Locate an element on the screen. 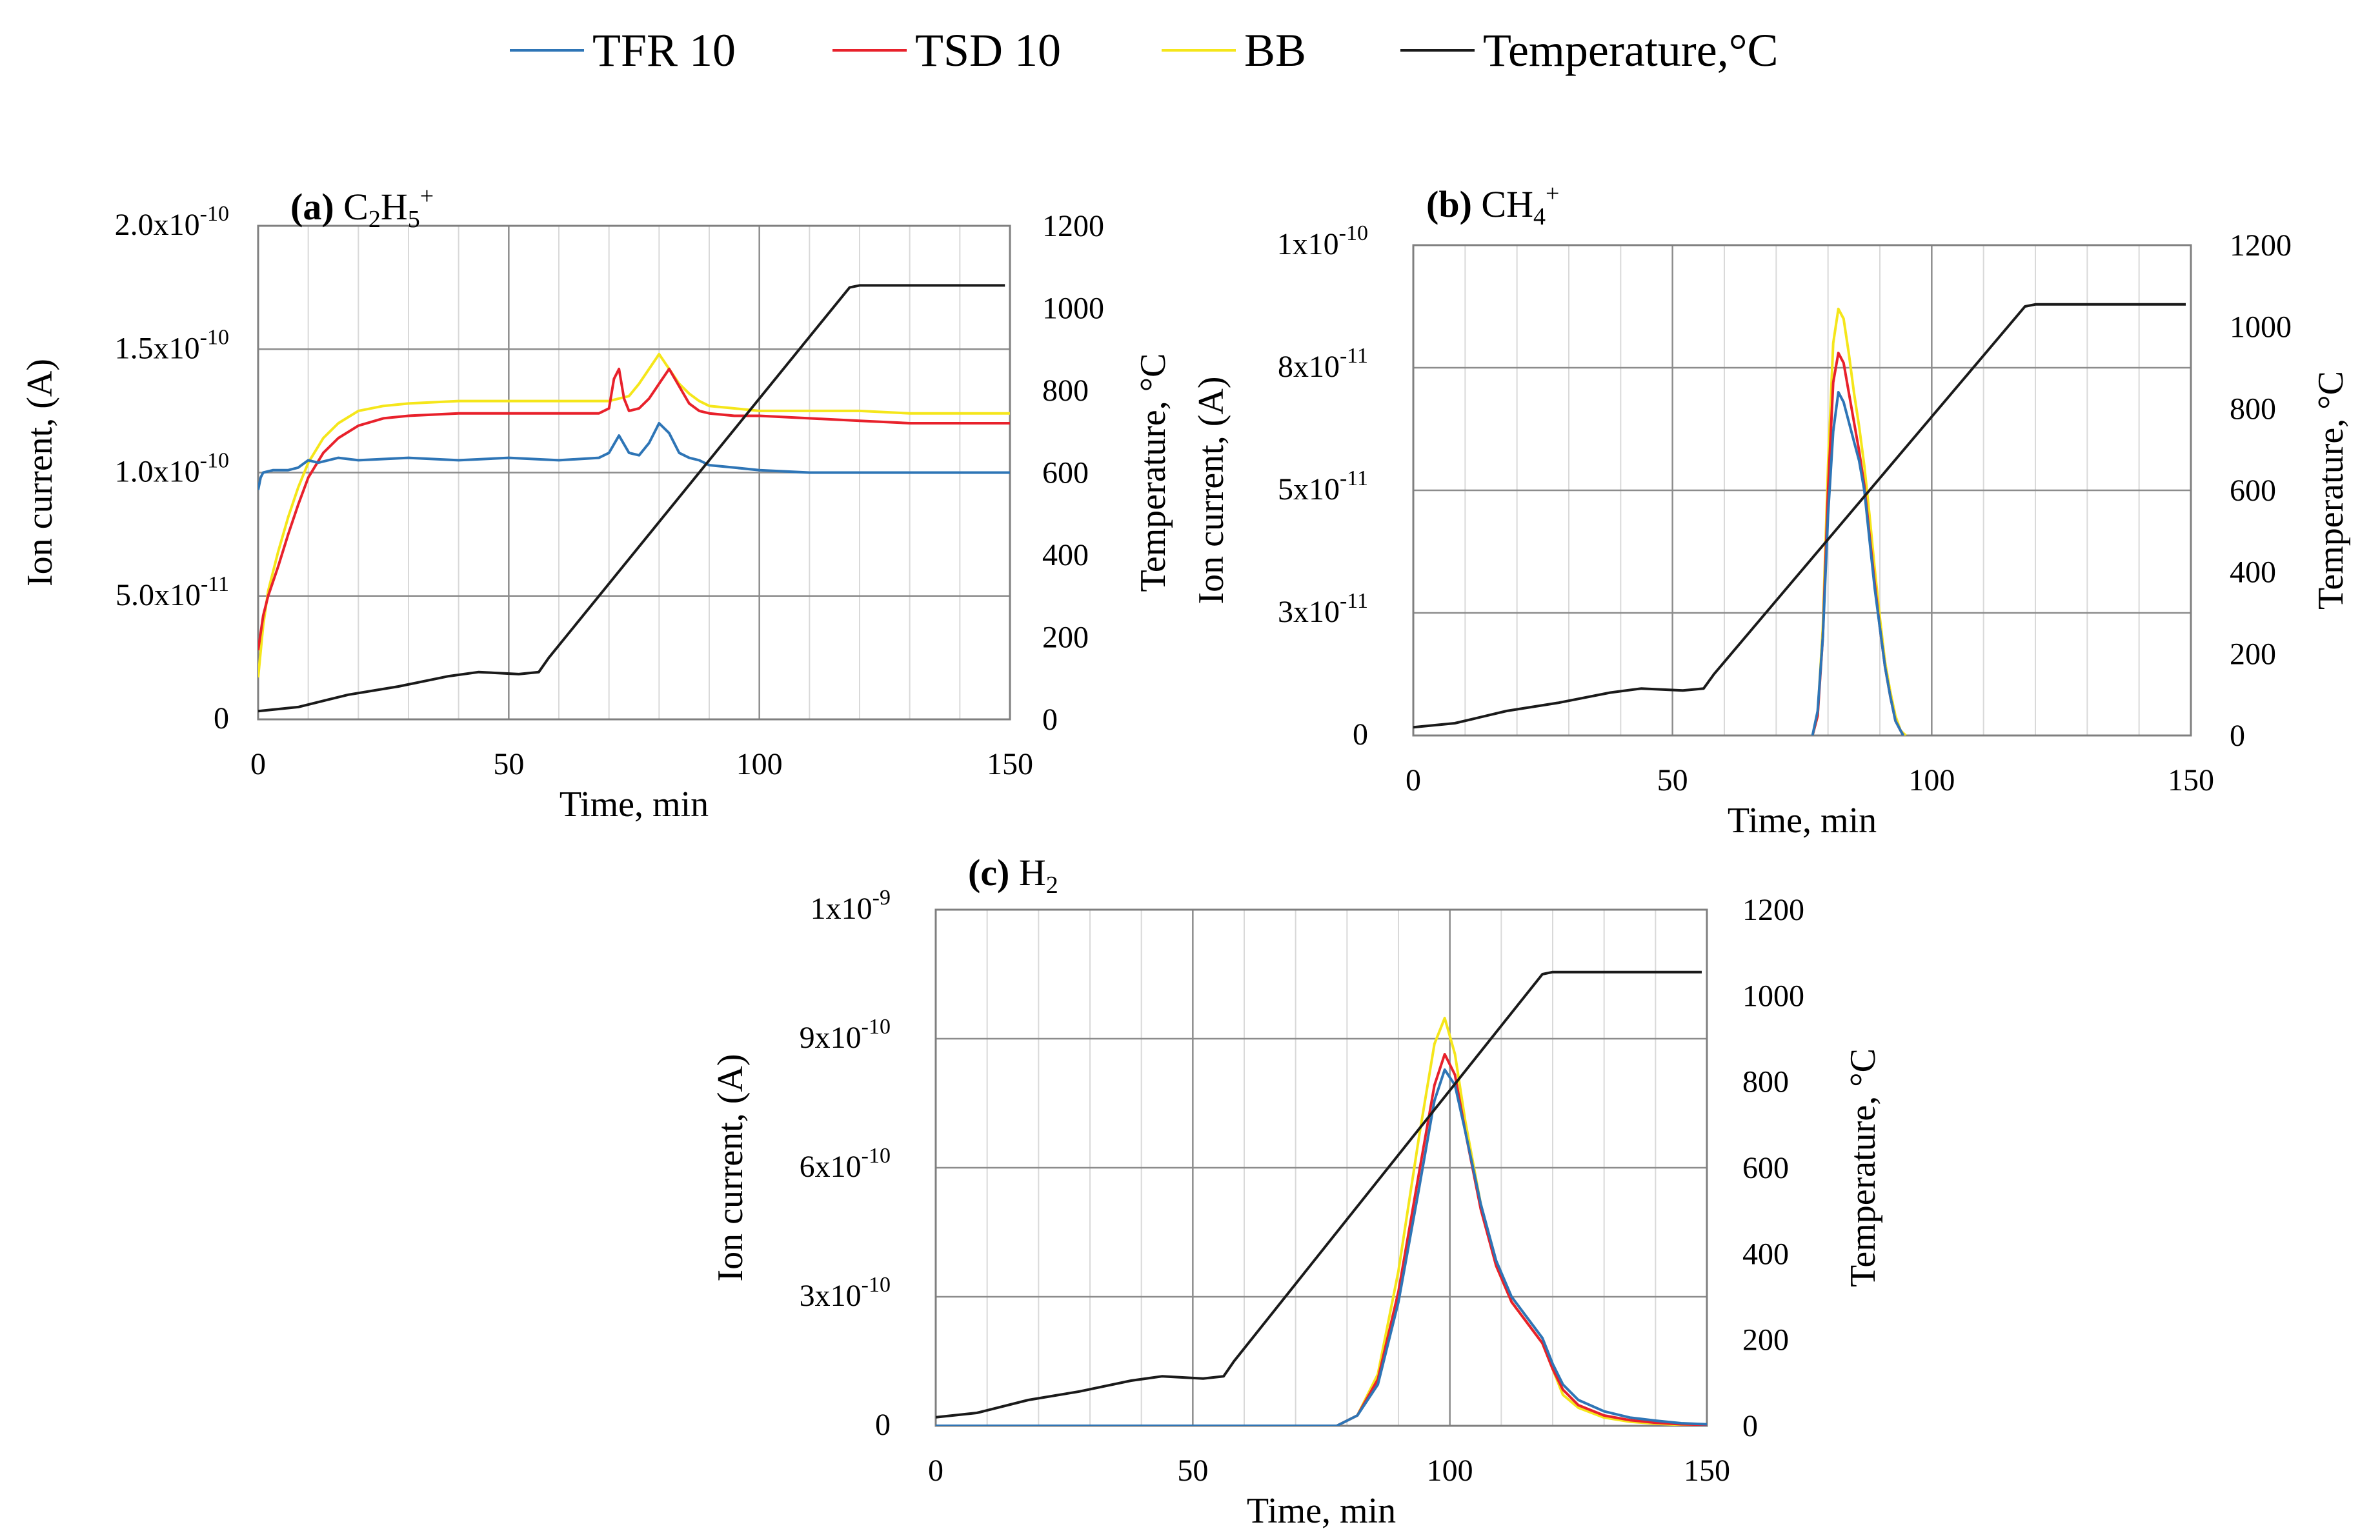 This screenshot has height=1540, width=2380. y-left-tick-label: 6x10⁻¹⁰ is located at coordinates (845, 1164).